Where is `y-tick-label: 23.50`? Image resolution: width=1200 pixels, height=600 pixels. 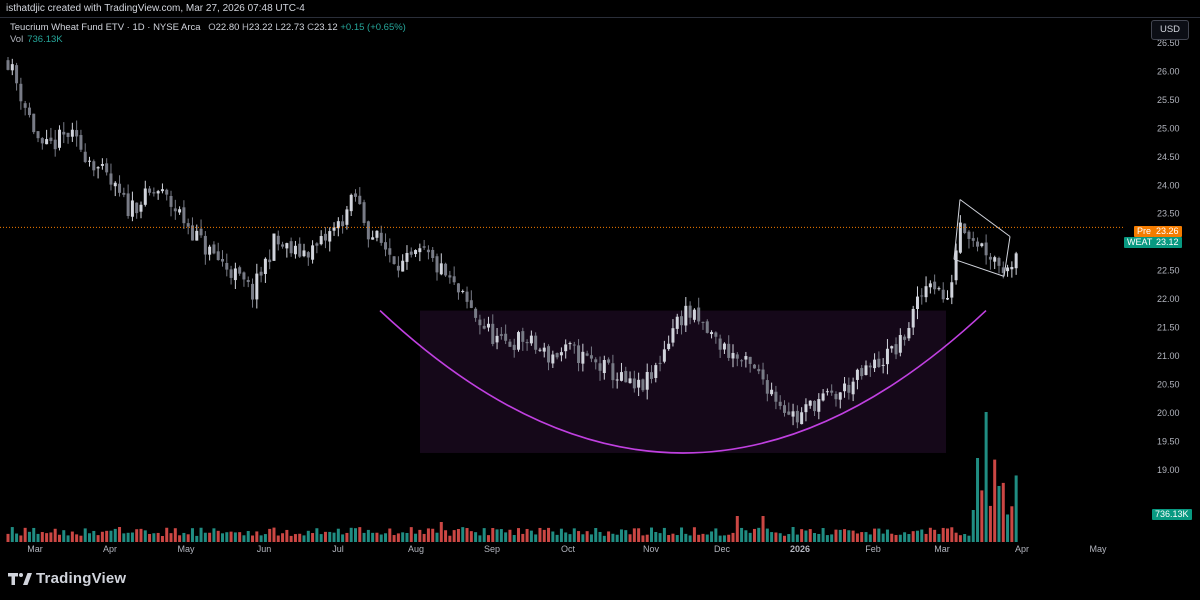
y-tick-label: 23.50 is located at coordinates (1168, 214).